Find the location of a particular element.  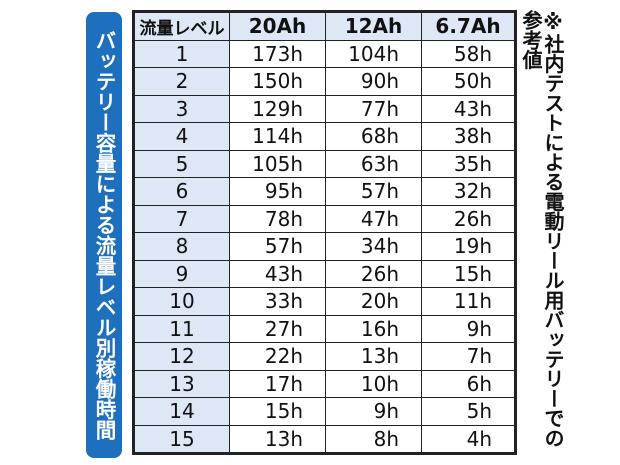

table-row: 8 57h 34h 19h is located at coordinates (324, 246).